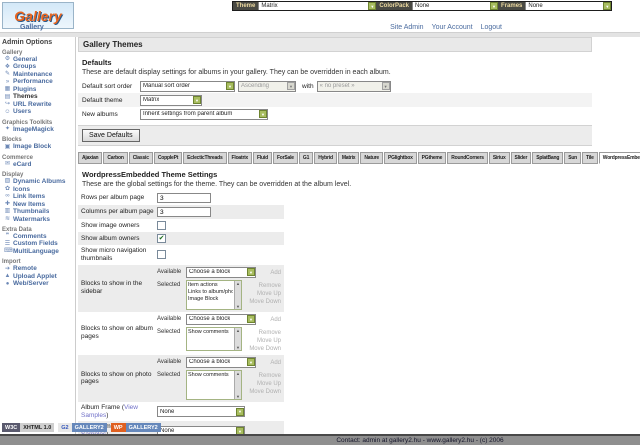 Image resolution: width=640 pixels, height=445 pixels. Describe the element at coordinates (214, 338) in the screenshot. I see `album-selected-blocks-listbox: Show comments ▲ ▼` at that location.